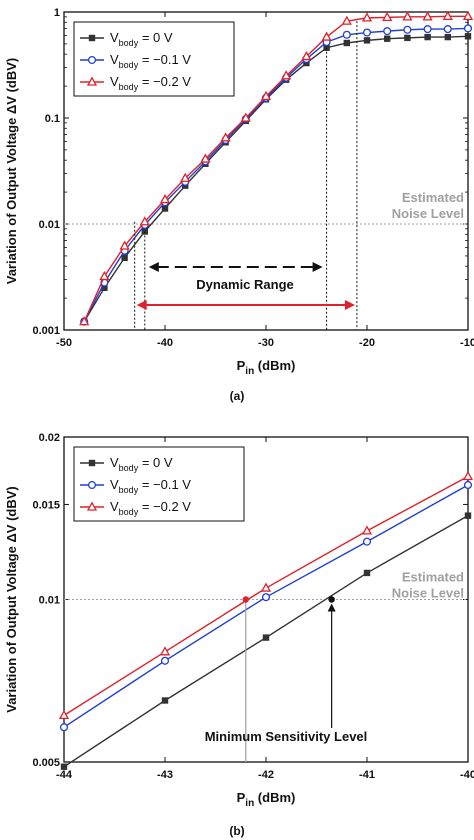 Image resolution: width=474 pixels, height=840 pixels. What do you see at coordinates (49, 438) in the screenshot?
I see `y-tick-label: 0.02` at bounding box center [49, 438].